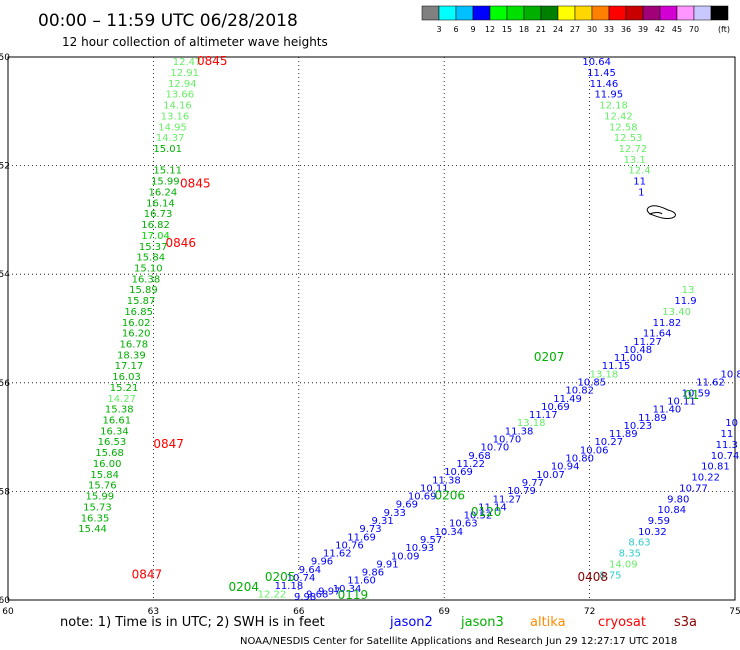 The image size is (740, 650). Describe the element at coordinates (133, 345) in the screenshot. I see `swh-value-label: 16.78` at that location.